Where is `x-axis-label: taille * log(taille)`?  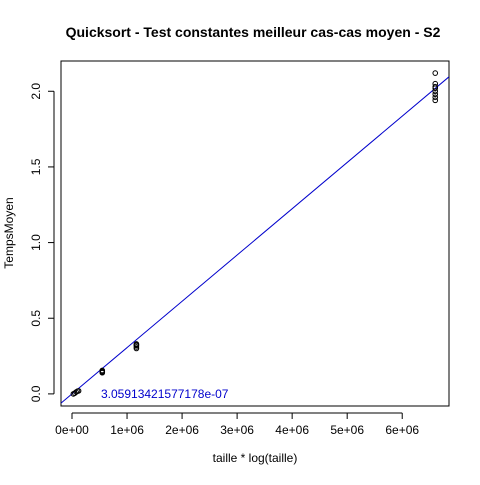 x-axis-label: taille * log(taille) is located at coordinates (255, 458).